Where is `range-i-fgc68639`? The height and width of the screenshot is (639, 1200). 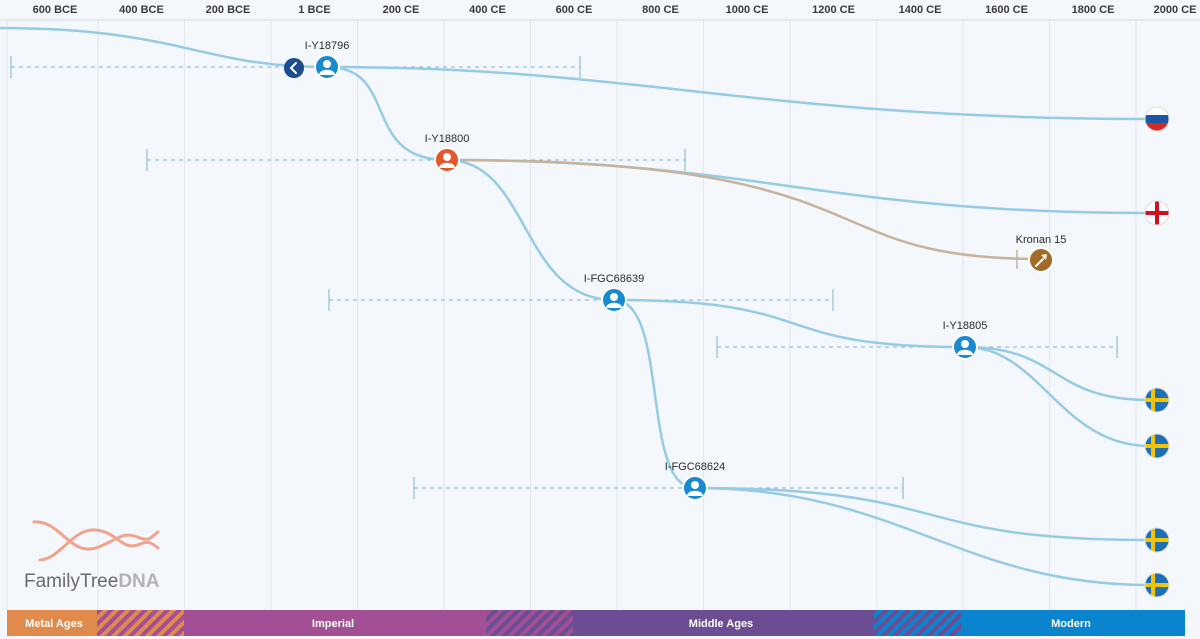
range-i-fgc68639 is located at coordinates (581, 300).